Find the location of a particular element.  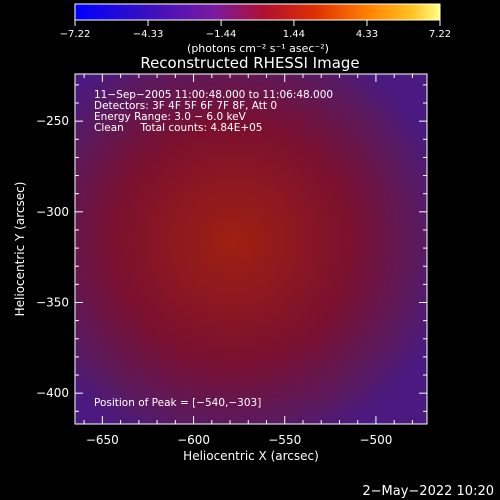

annotation-energy-range: Energy Range: 3.0 − 6.0 keV is located at coordinates (170, 117).